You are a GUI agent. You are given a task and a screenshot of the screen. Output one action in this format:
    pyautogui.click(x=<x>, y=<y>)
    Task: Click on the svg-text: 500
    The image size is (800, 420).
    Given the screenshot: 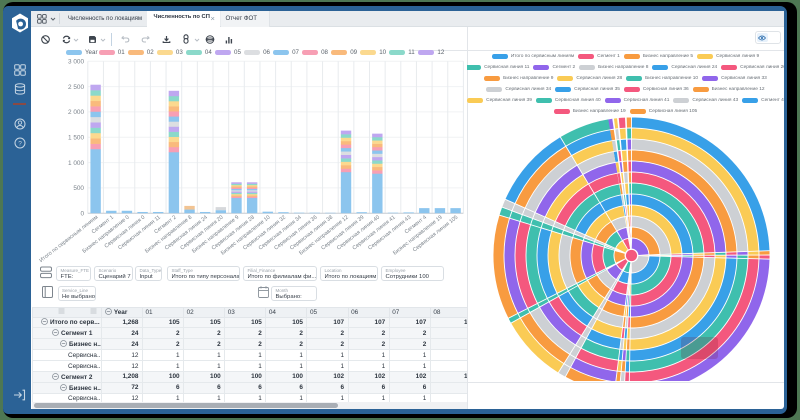 What is the action you would take?
    pyautogui.click(x=78, y=188)
    